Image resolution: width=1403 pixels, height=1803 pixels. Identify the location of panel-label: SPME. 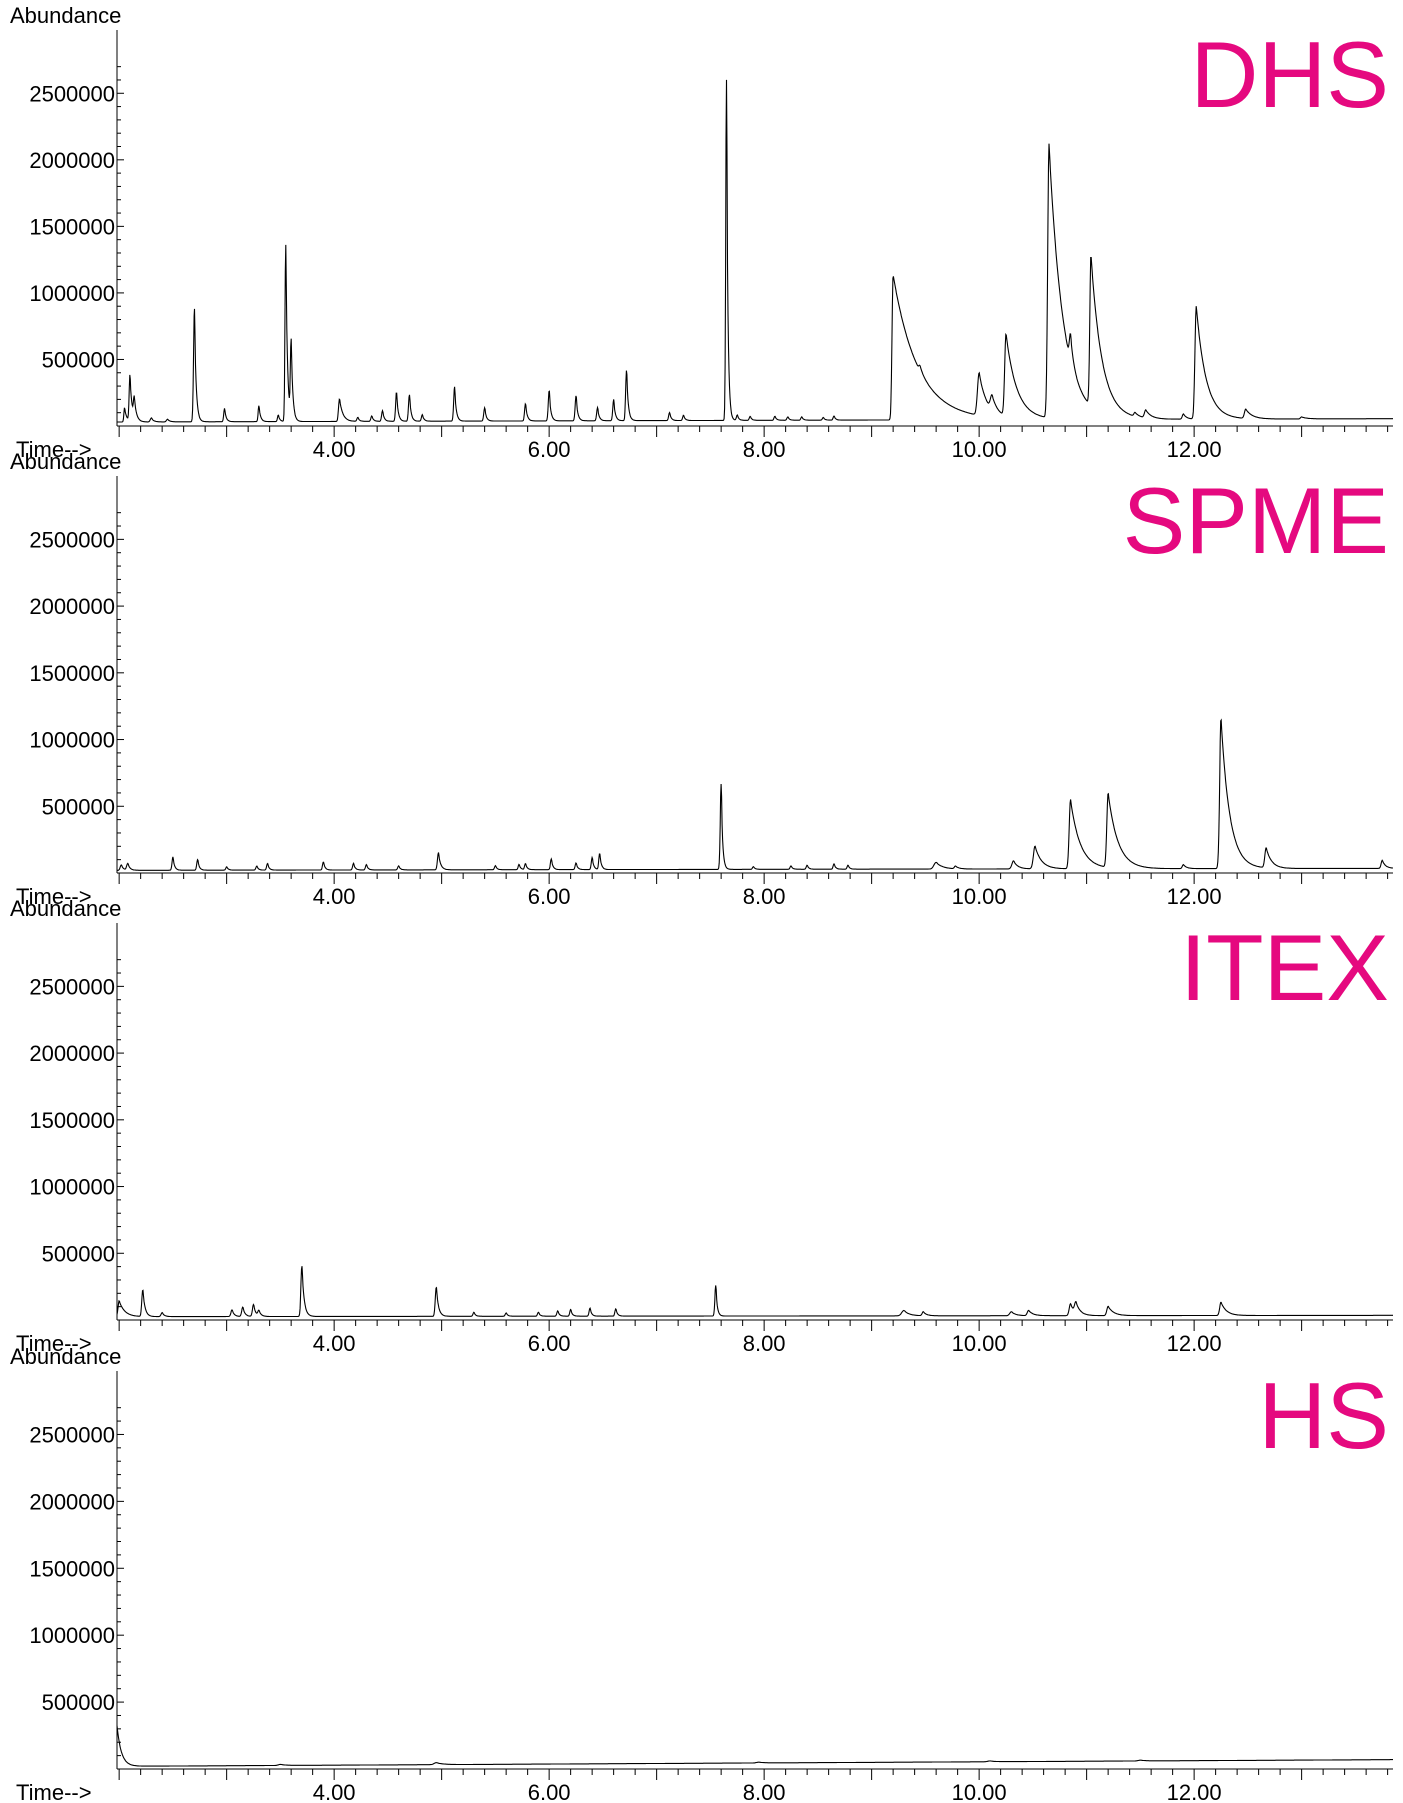
(1256, 520).